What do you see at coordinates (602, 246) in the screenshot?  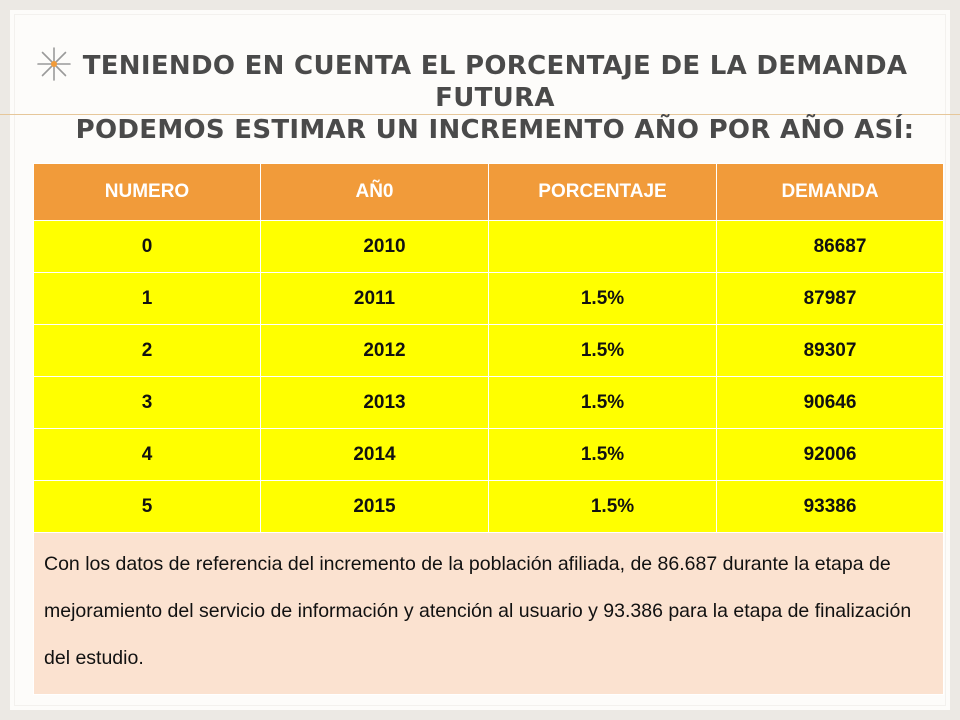 I see `cell-porcentaje` at bounding box center [602, 246].